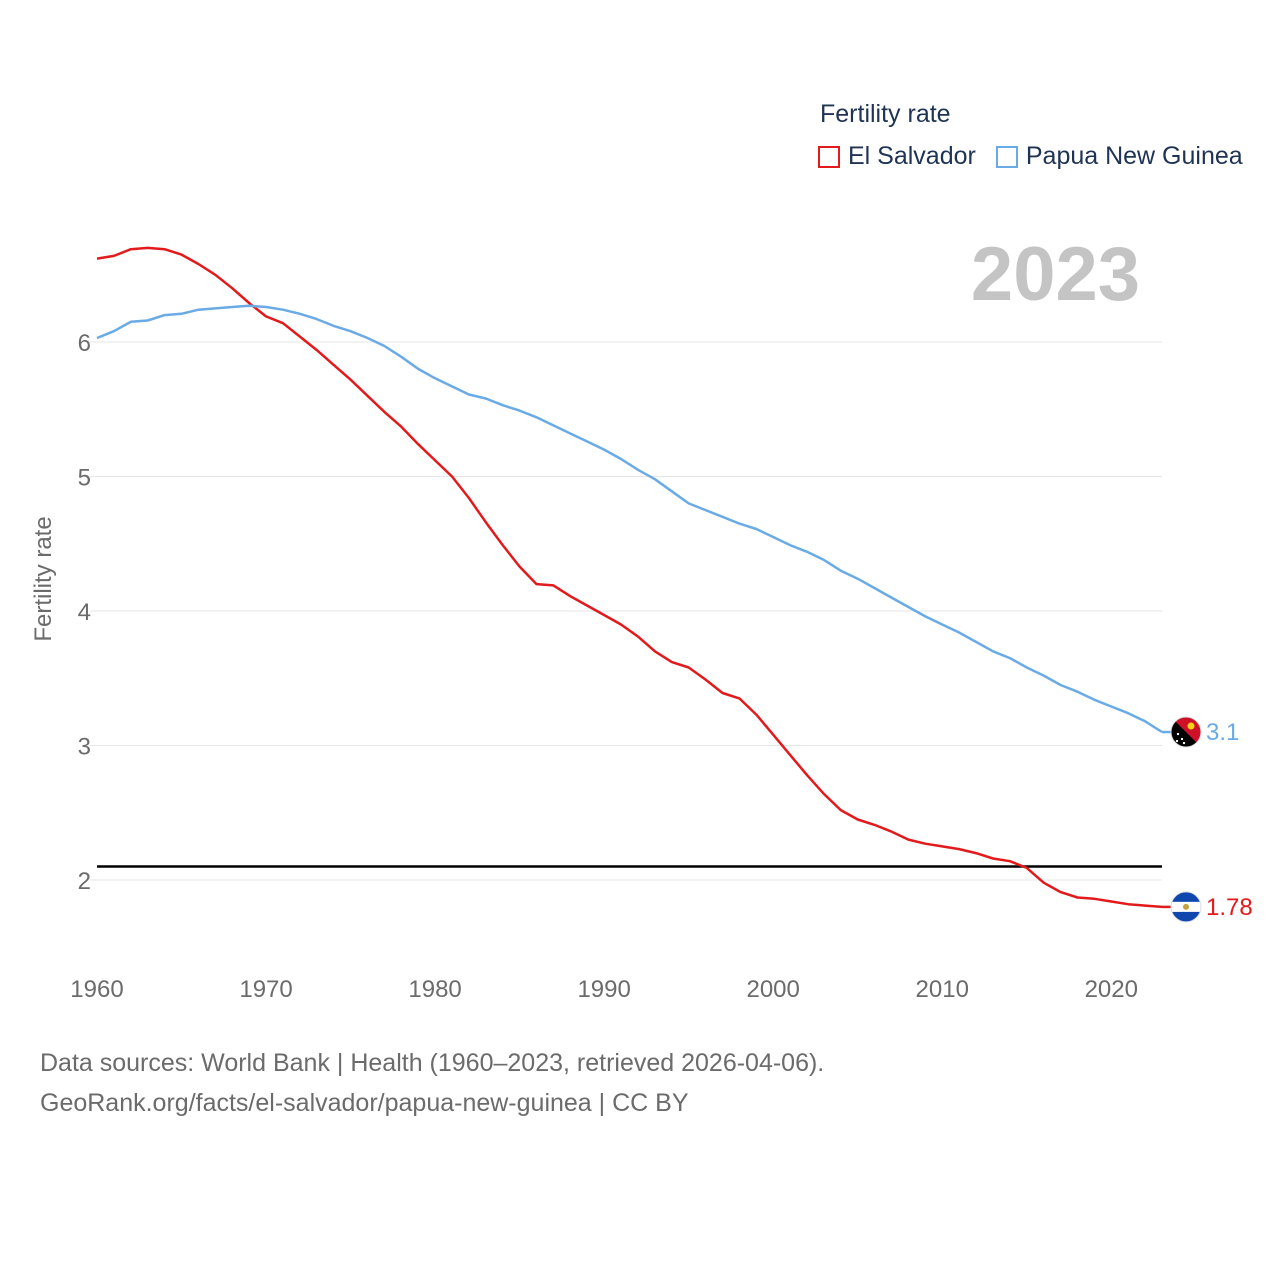  I want to click on legend-label: Papua New Guinea, so click(1134, 156).